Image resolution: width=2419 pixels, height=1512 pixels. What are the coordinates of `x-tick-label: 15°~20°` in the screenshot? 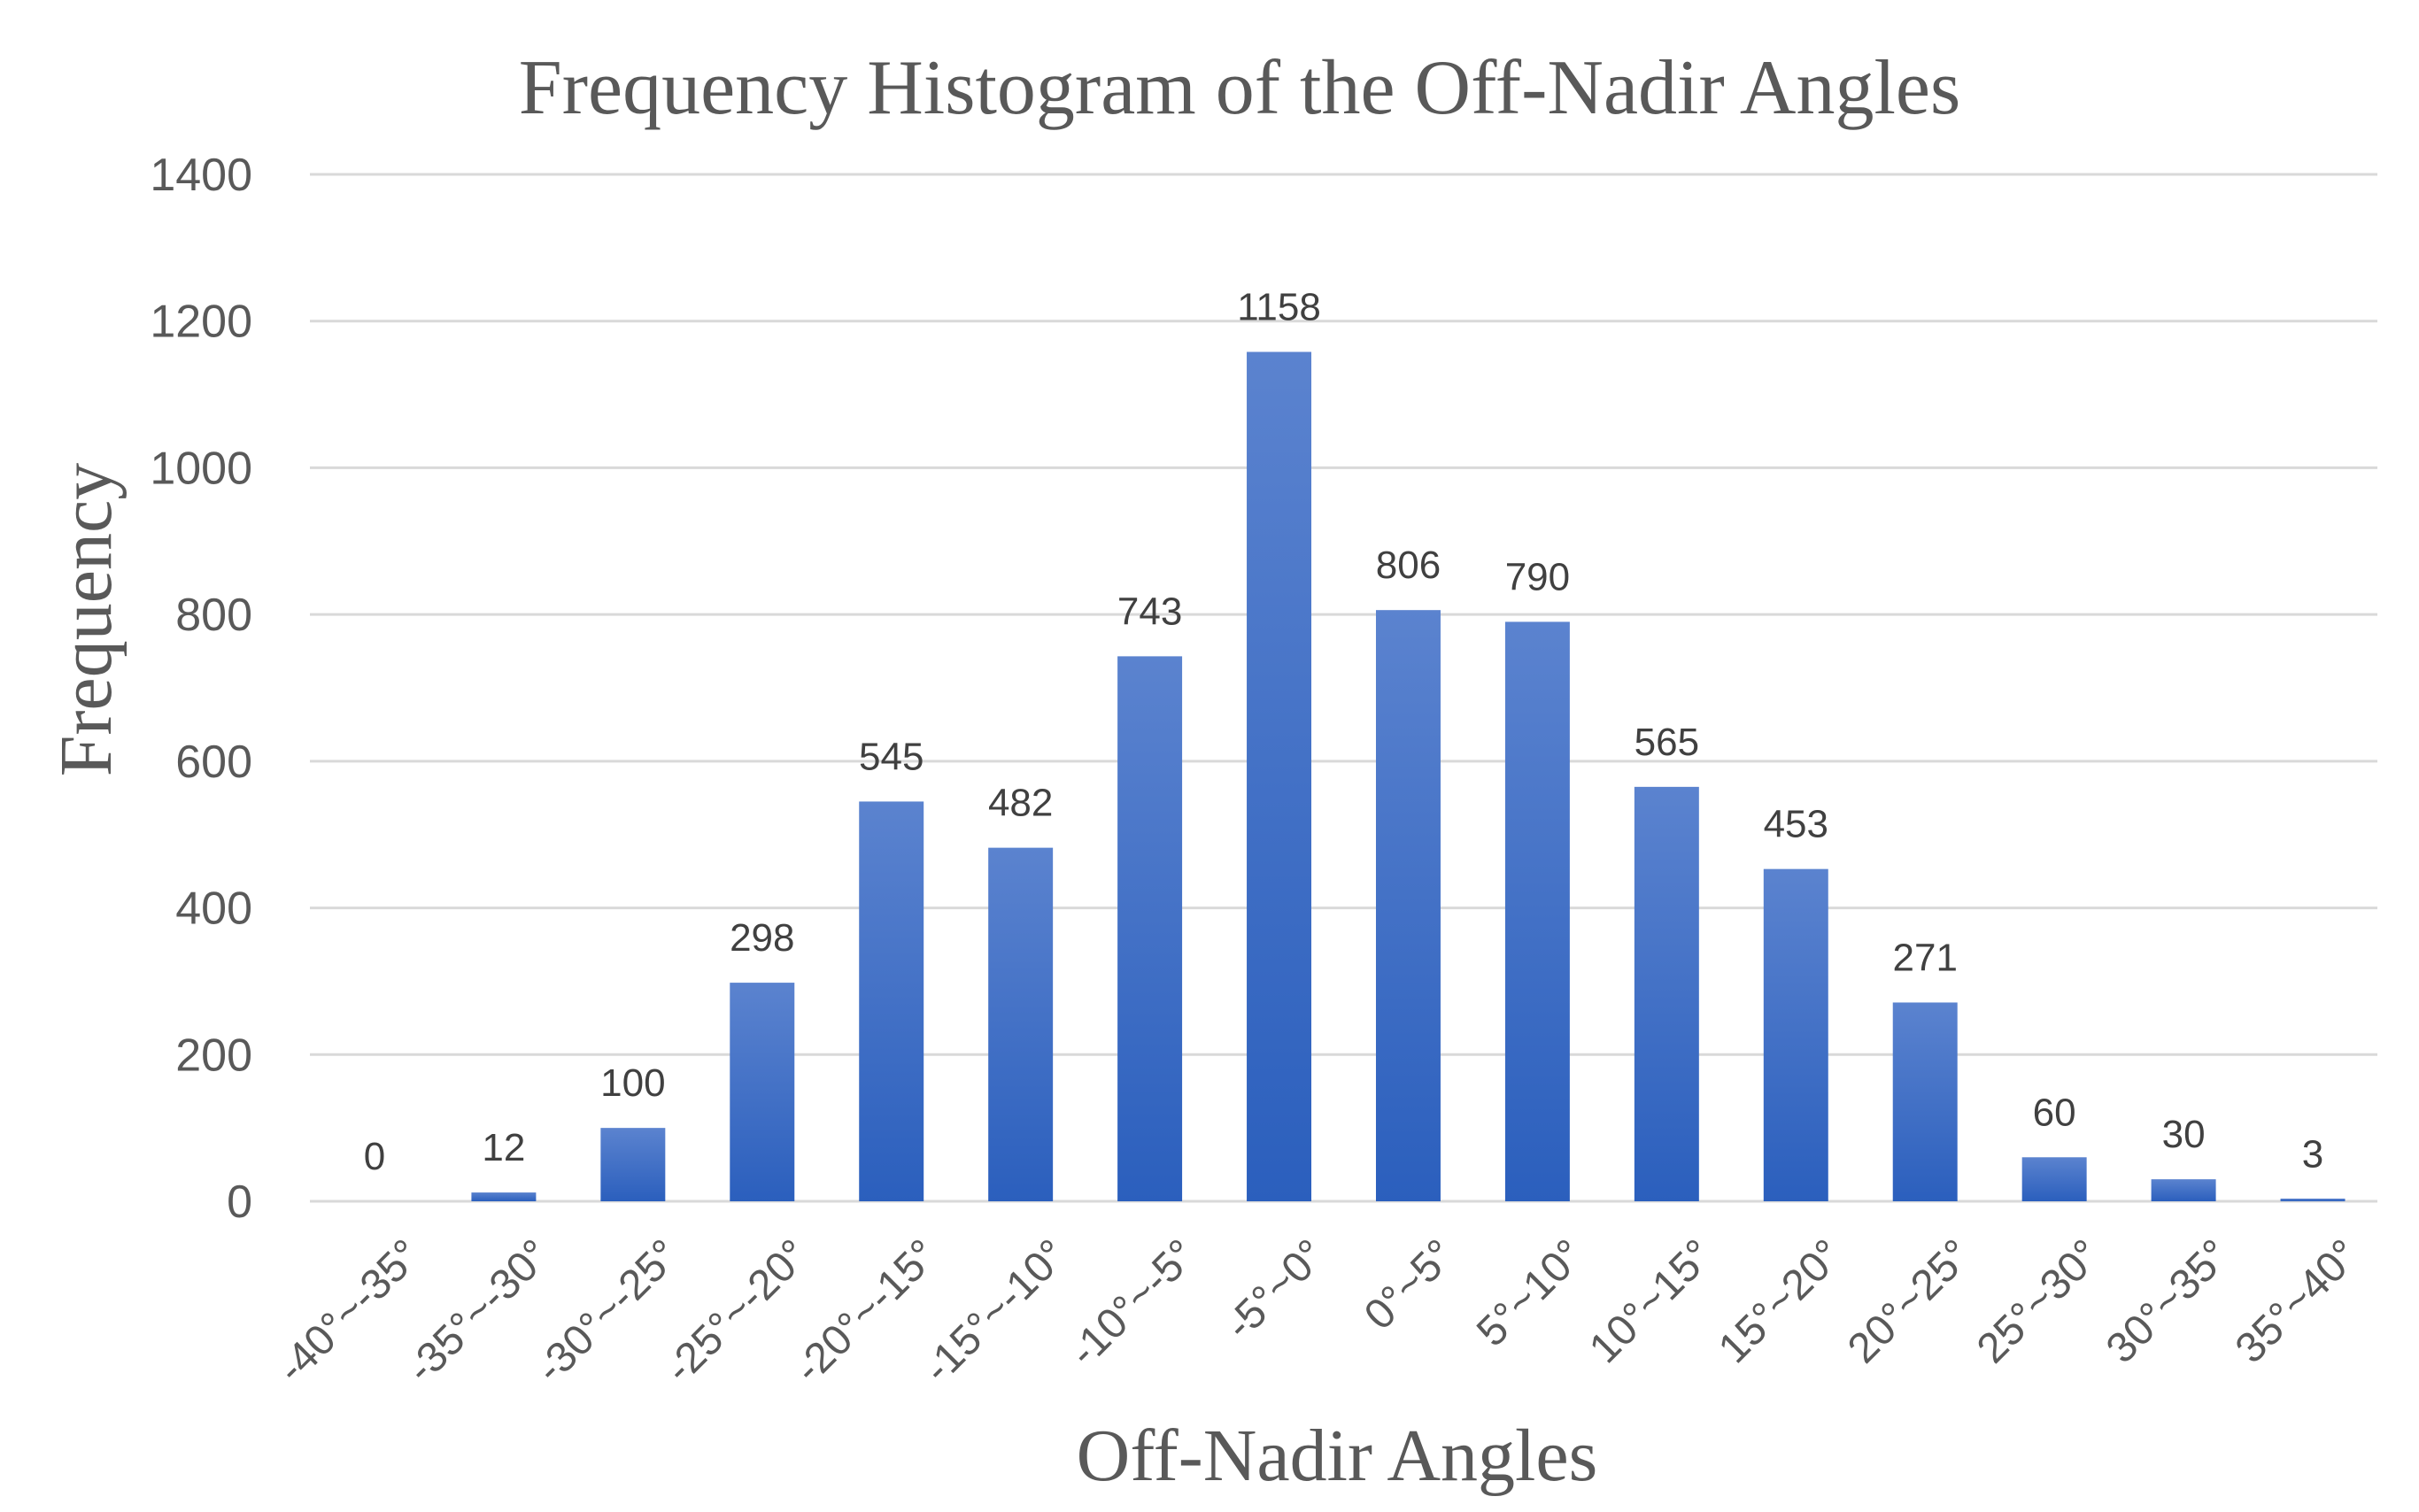 It's located at (1780, 1301).